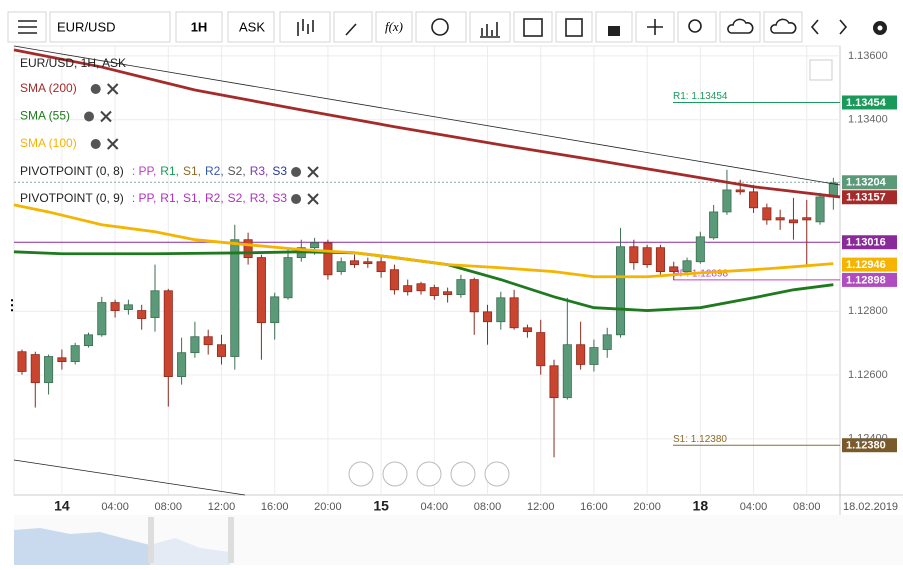 The height and width of the screenshot is (570, 903). Describe the element at coordinates (251, 27) in the screenshot. I see `side-button` at that location.